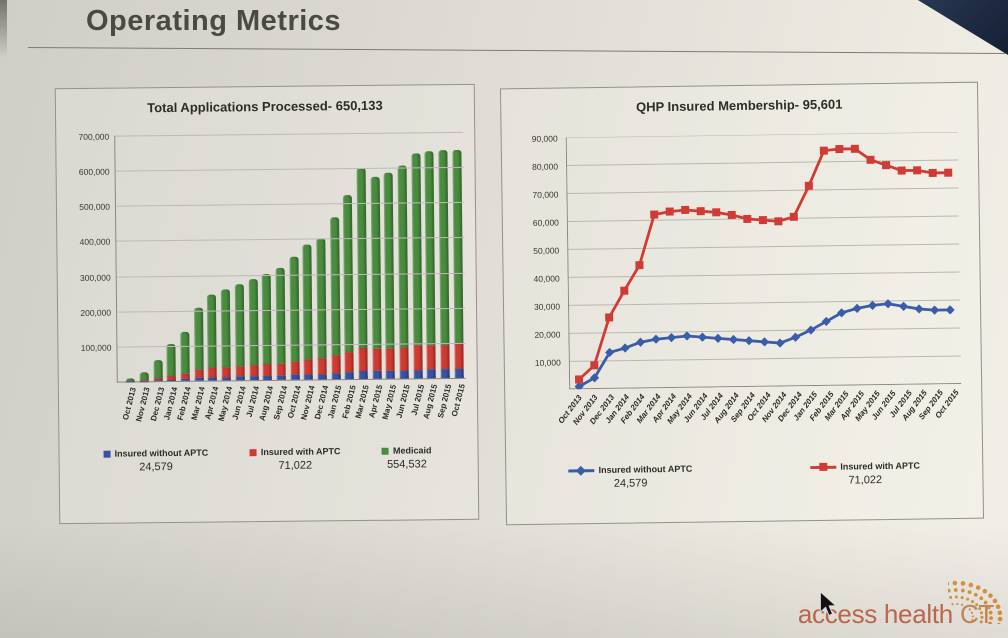 Image resolution: width=1008 pixels, height=638 pixels. What do you see at coordinates (412, 450) in the screenshot?
I see `legend-label: Medicaid` at bounding box center [412, 450].